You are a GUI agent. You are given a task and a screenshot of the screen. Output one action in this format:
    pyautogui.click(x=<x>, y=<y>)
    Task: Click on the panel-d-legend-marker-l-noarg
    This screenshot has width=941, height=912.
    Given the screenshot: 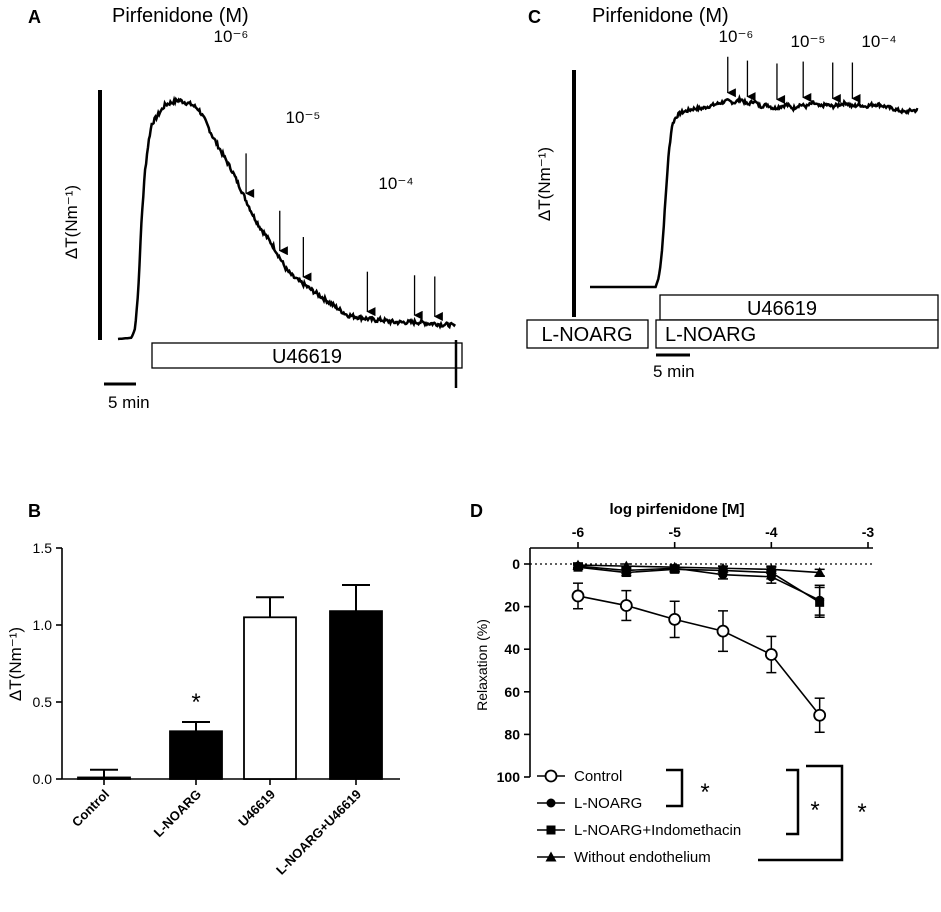 What is the action you would take?
    pyautogui.click(x=551, y=803)
    